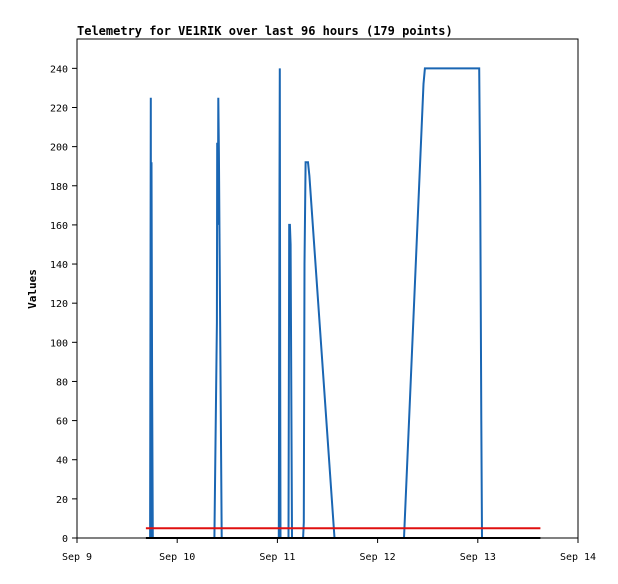 The height and width of the screenshot is (584, 618). I want to click on x-tick-label: Sep 14, so click(578, 557).